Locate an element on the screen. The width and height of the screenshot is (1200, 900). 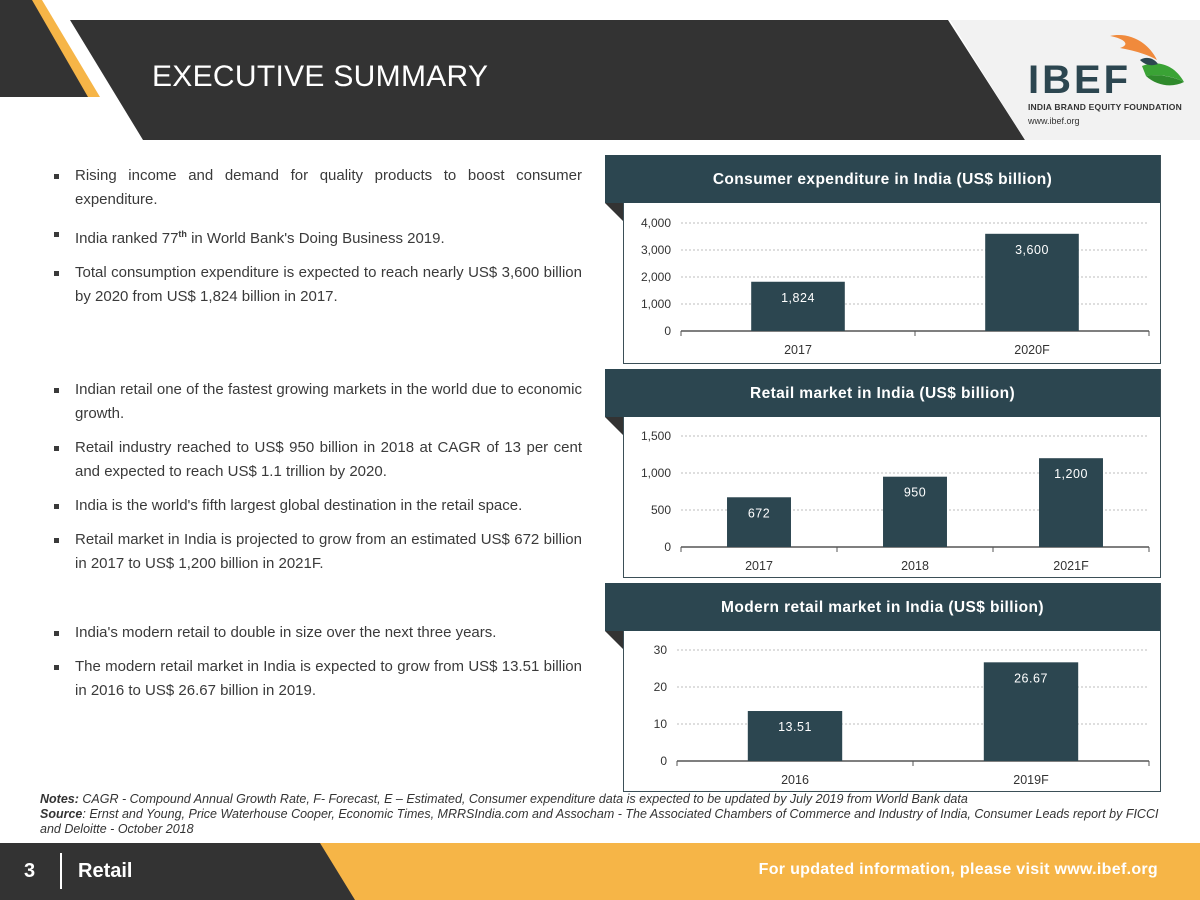
y-tick-label: 20 is located at coordinates (661, 687).